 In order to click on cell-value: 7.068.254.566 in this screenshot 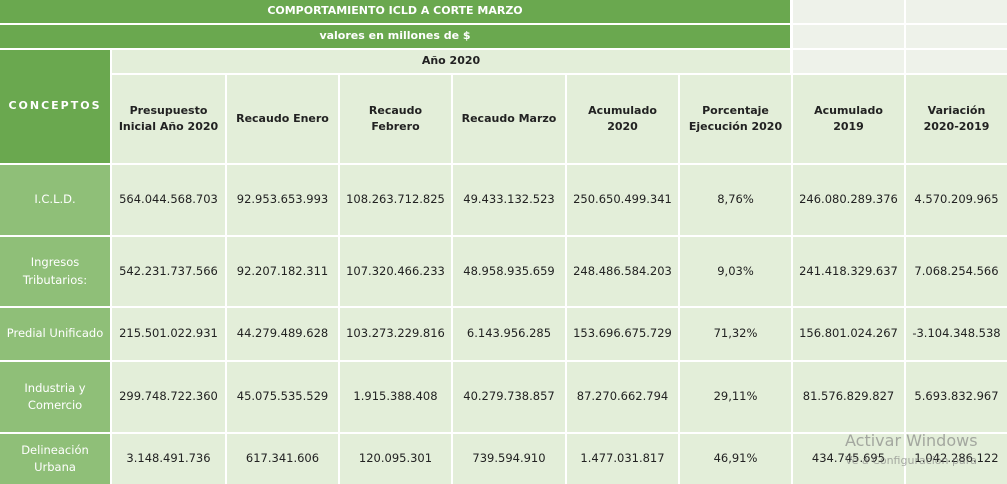, I will do `click(956, 271)`.